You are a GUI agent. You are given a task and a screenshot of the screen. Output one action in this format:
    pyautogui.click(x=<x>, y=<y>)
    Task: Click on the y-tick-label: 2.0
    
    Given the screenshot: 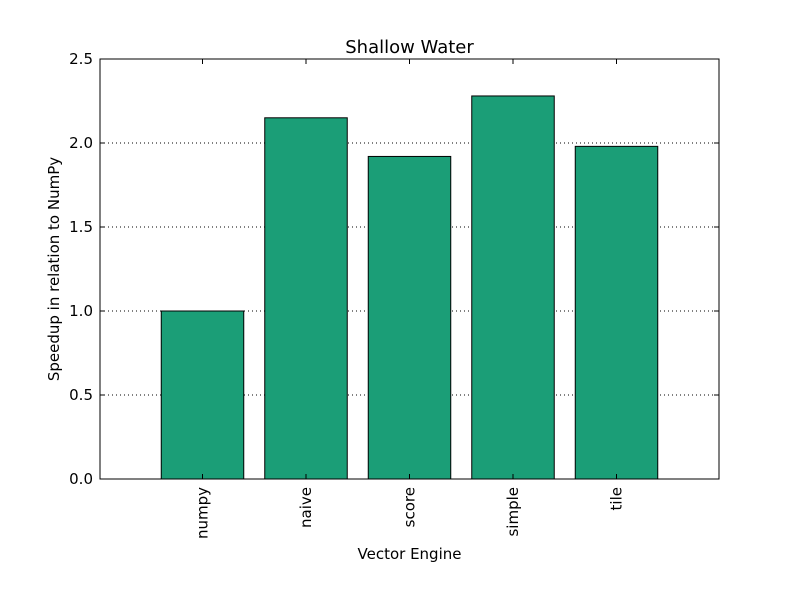 What is the action you would take?
    pyautogui.click(x=81, y=143)
    